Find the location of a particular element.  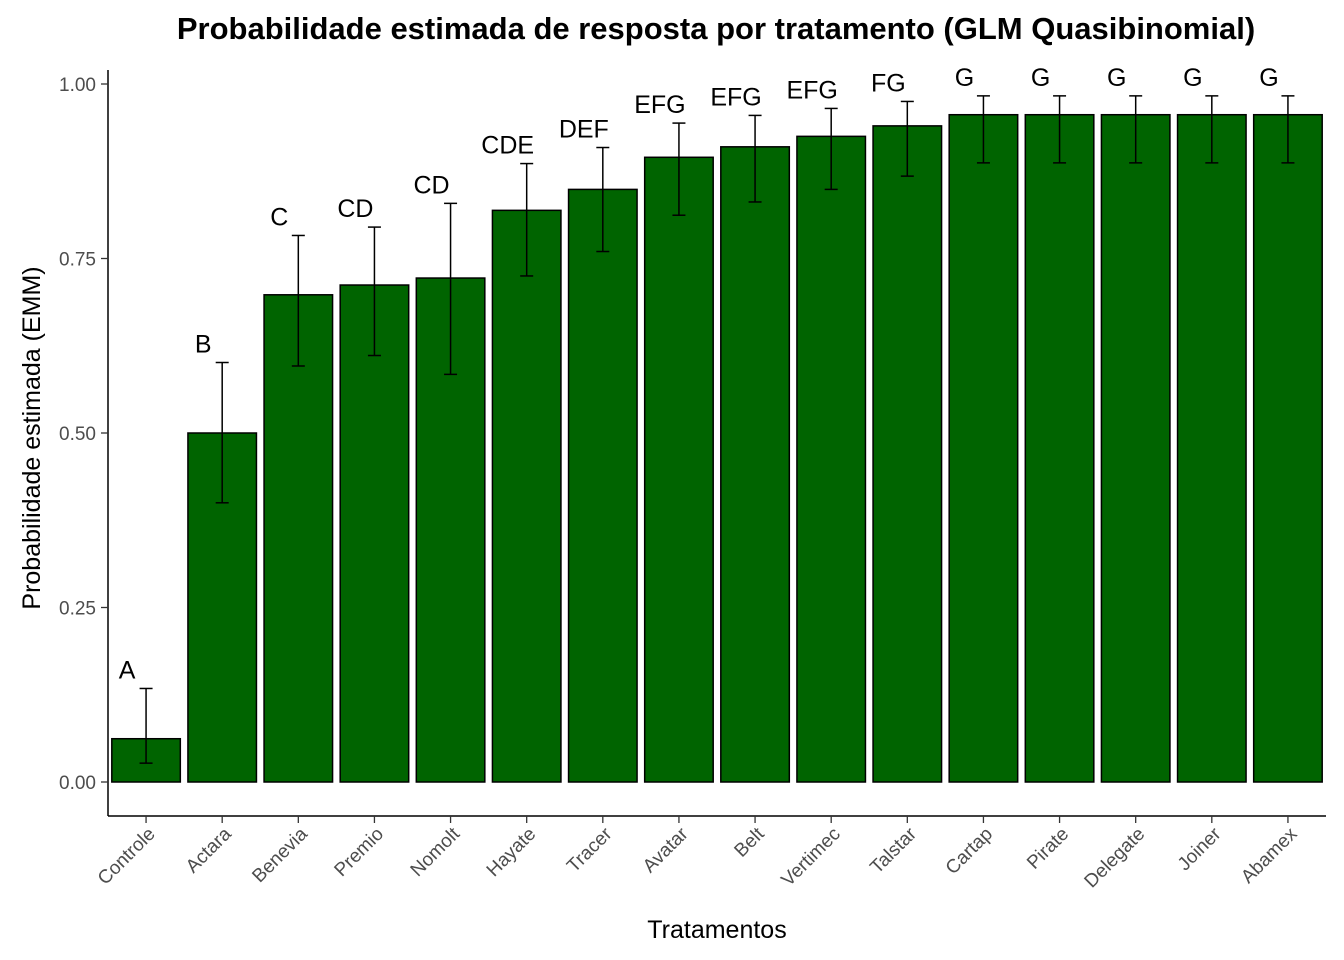

bar-premio is located at coordinates (374, 533).